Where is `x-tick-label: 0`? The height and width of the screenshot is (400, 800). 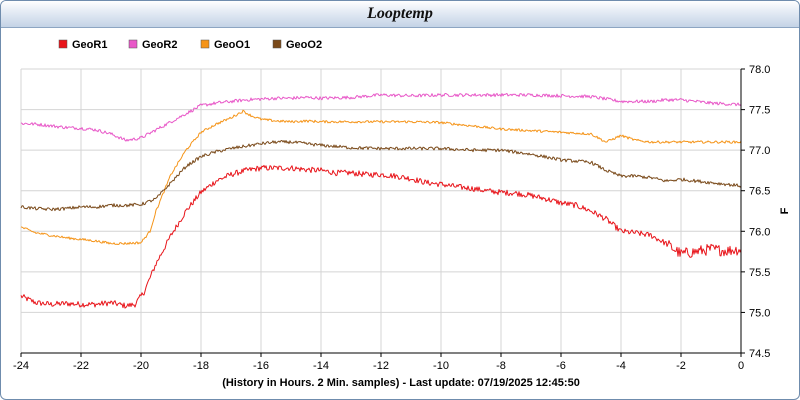
x-tick-label: 0 is located at coordinates (741, 366).